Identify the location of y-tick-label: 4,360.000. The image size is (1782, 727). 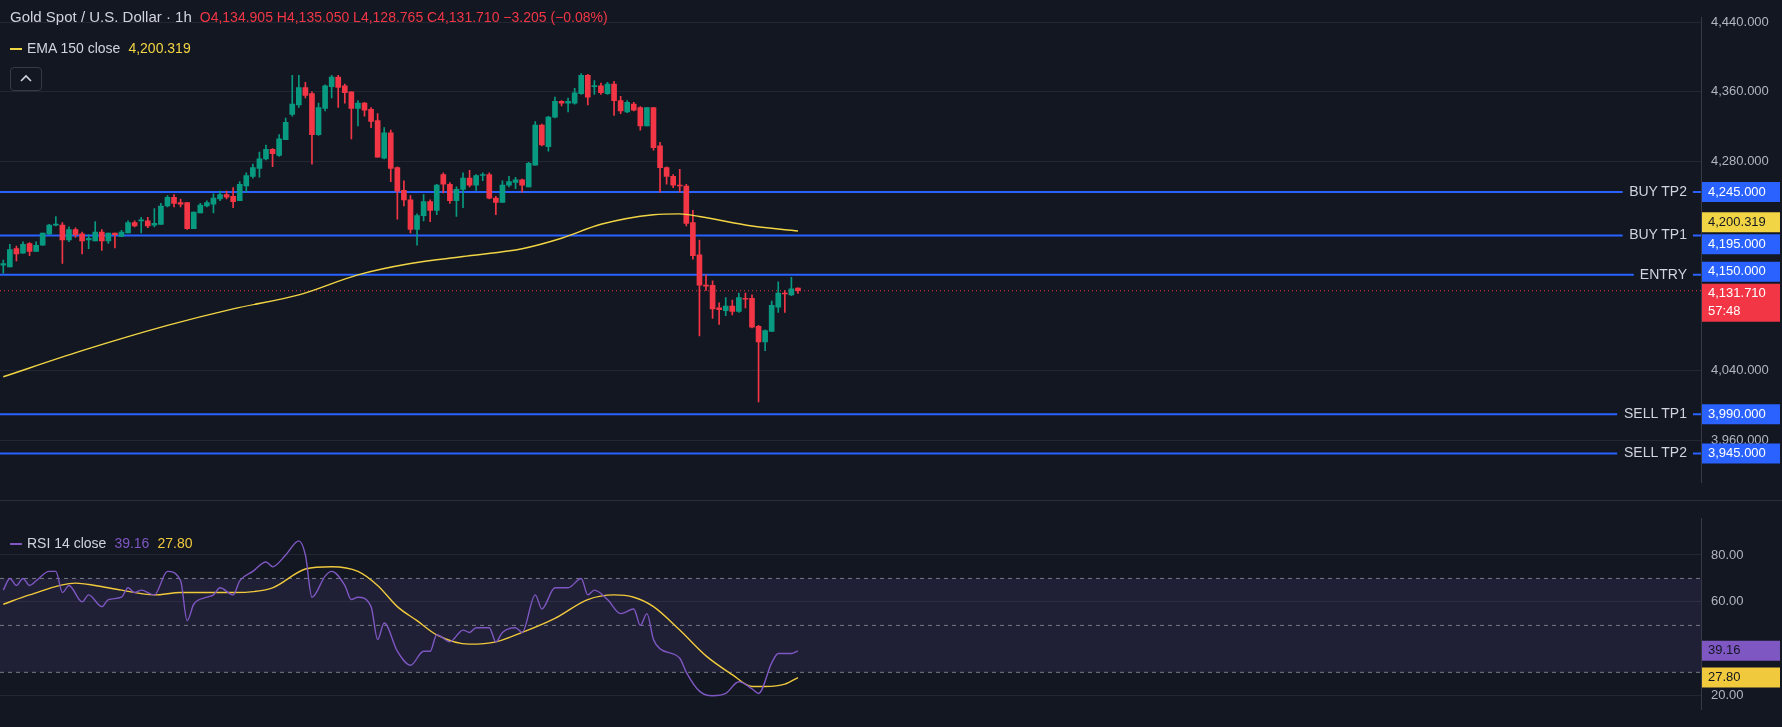
(1740, 91).